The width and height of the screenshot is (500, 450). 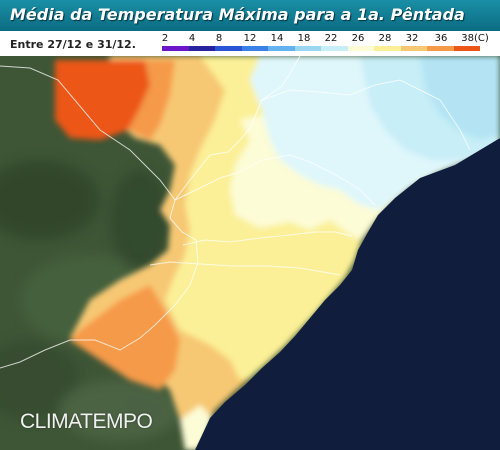 What do you see at coordinates (441, 38) in the screenshot?
I see `legend-tick: 36` at bounding box center [441, 38].